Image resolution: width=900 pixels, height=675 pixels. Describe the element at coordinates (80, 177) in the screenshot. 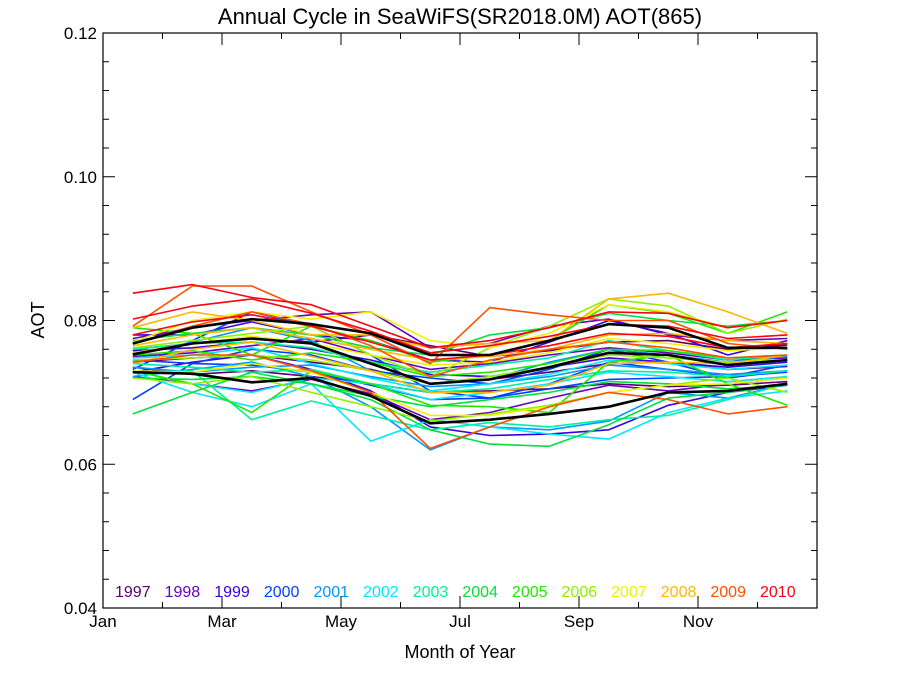

I see `y-tick-label: 0.10` at that location.